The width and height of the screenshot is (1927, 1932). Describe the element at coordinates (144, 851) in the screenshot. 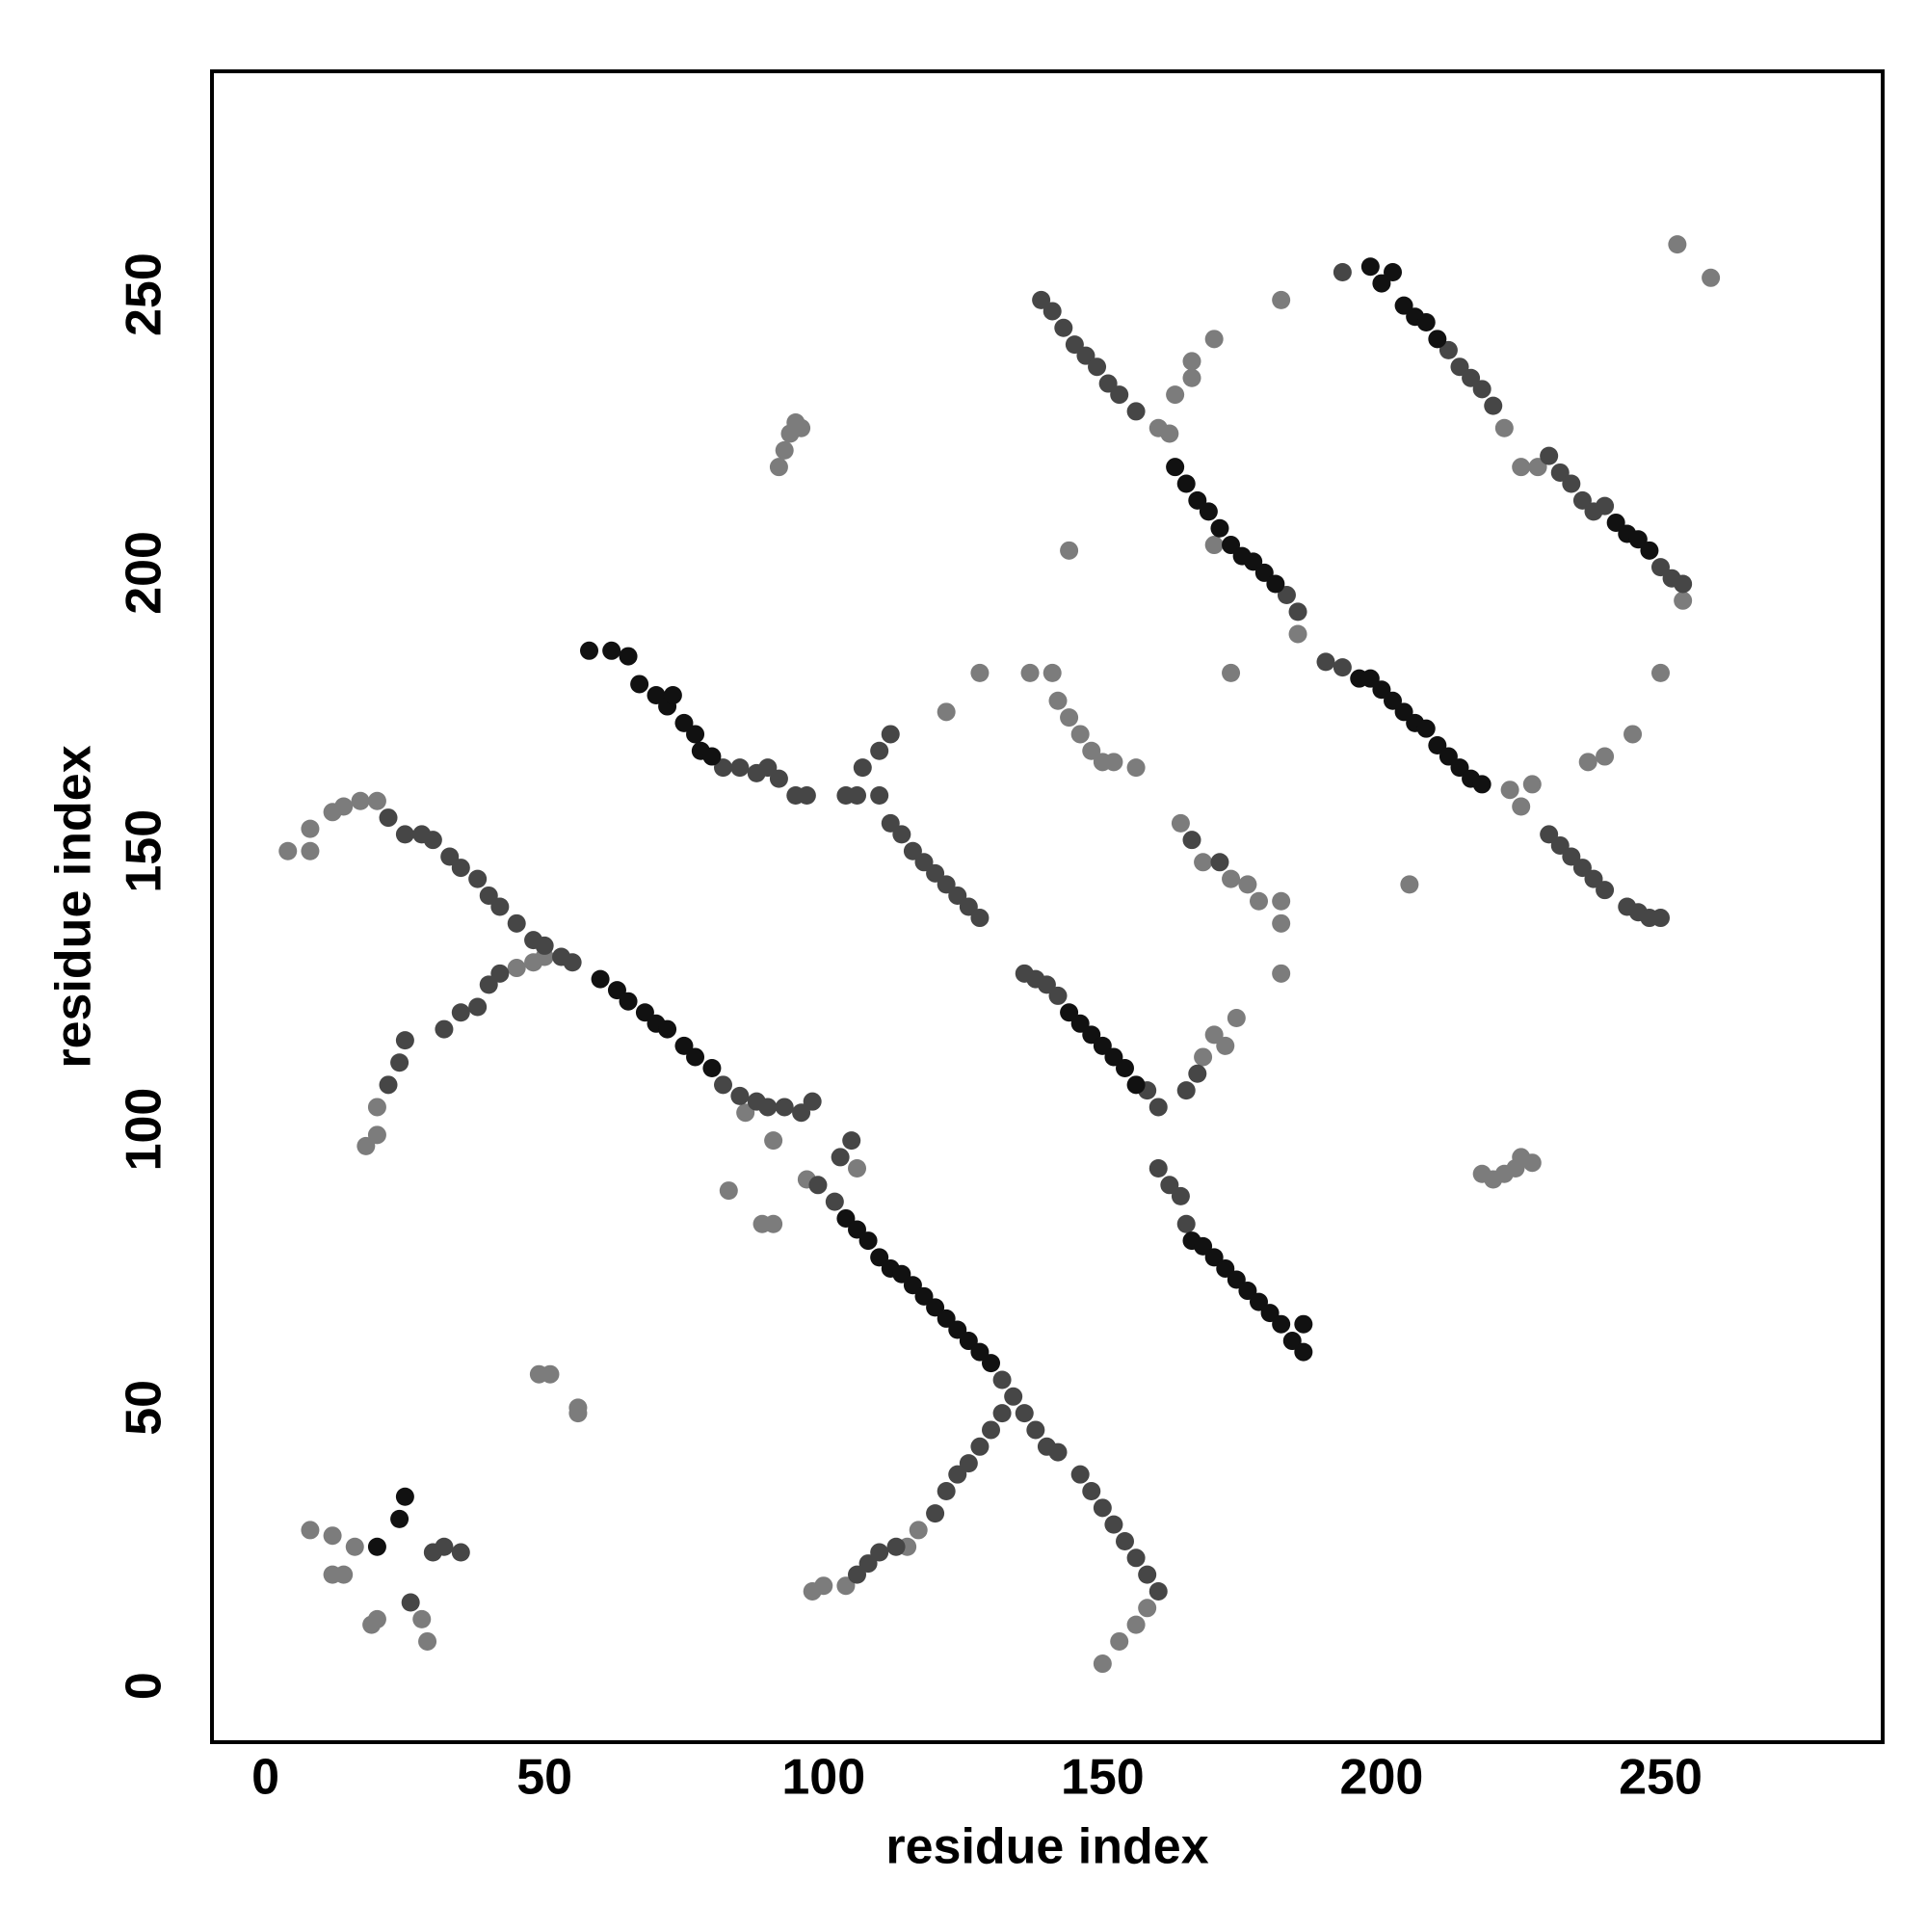

I see `y-tick-label: 150` at that location.